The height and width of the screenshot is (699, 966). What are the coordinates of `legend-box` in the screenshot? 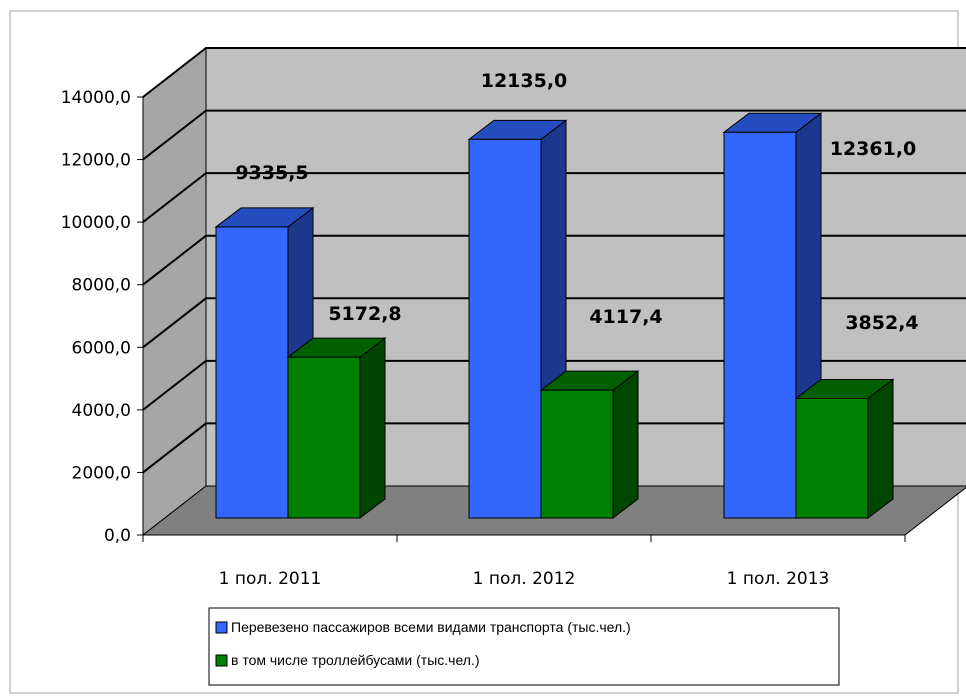 It's located at (524, 646).